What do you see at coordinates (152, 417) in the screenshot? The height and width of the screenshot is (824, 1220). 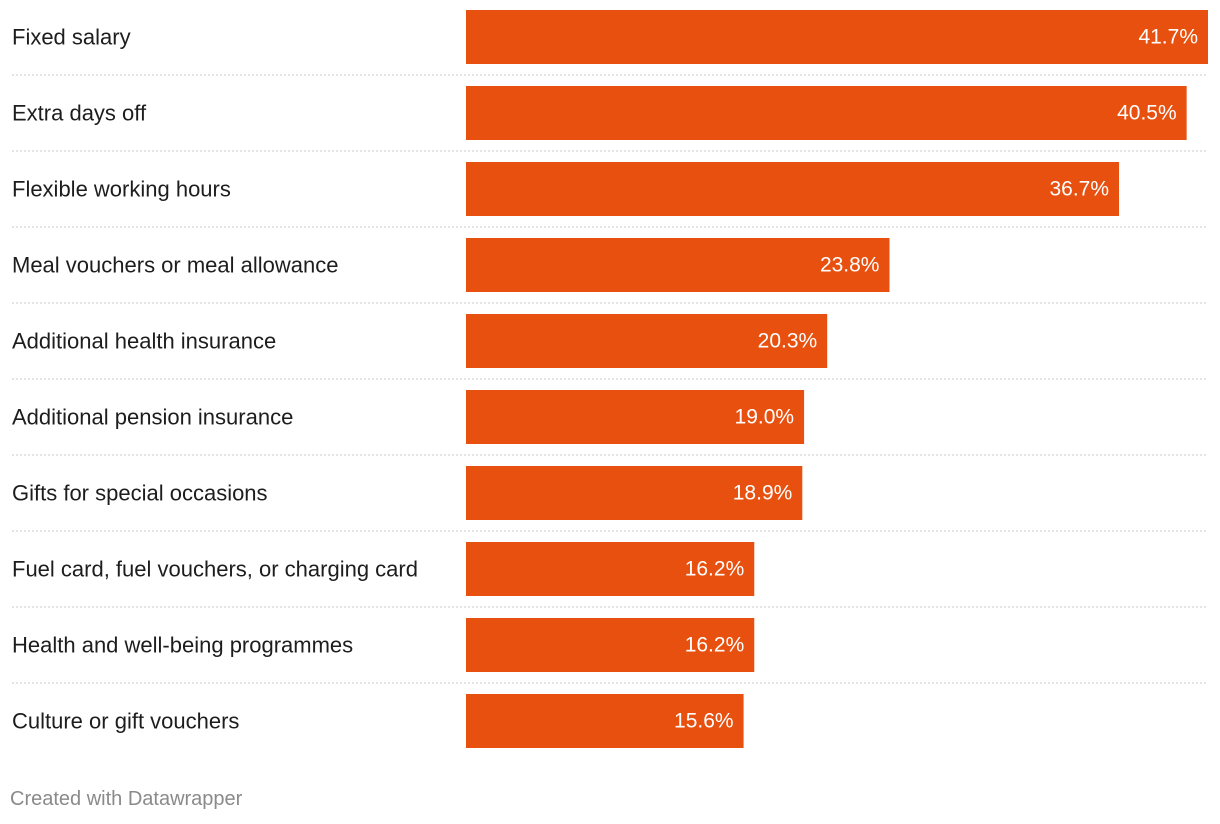 I see `category-label: Additional pension insurance` at bounding box center [152, 417].